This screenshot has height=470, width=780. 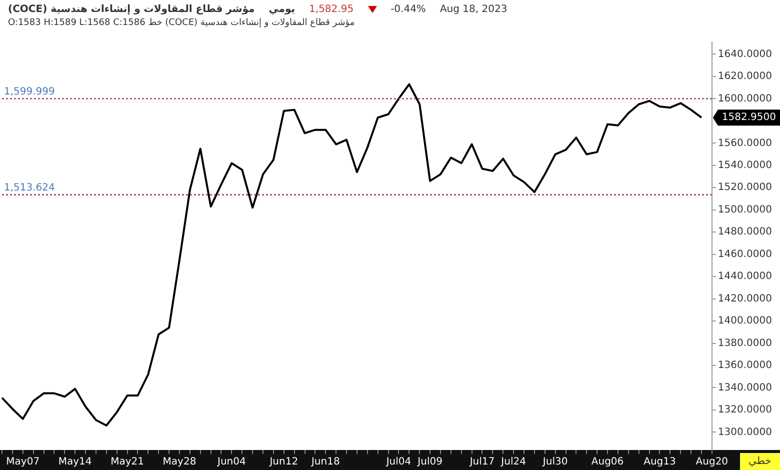 I want to click on y-tick-label: 1460.0000, so click(x=745, y=254).